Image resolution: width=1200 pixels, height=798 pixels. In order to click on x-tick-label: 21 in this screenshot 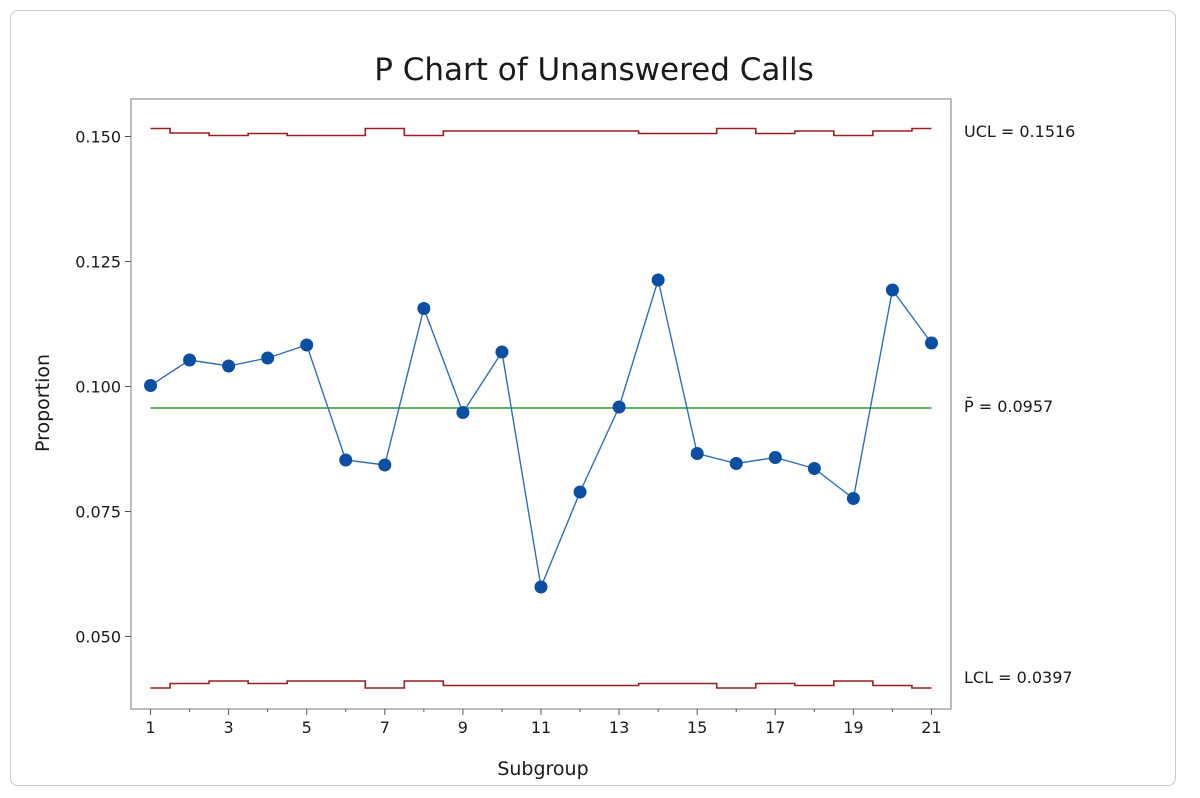, I will do `click(931, 727)`.